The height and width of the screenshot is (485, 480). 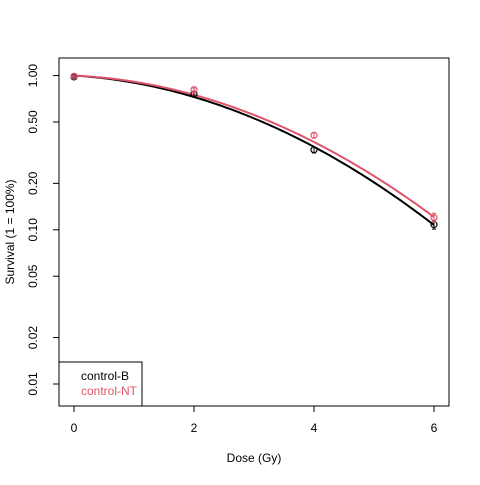 What do you see at coordinates (10, 231) in the screenshot?
I see `y-axis-label: Survival (1 = 100%)` at bounding box center [10, 231].